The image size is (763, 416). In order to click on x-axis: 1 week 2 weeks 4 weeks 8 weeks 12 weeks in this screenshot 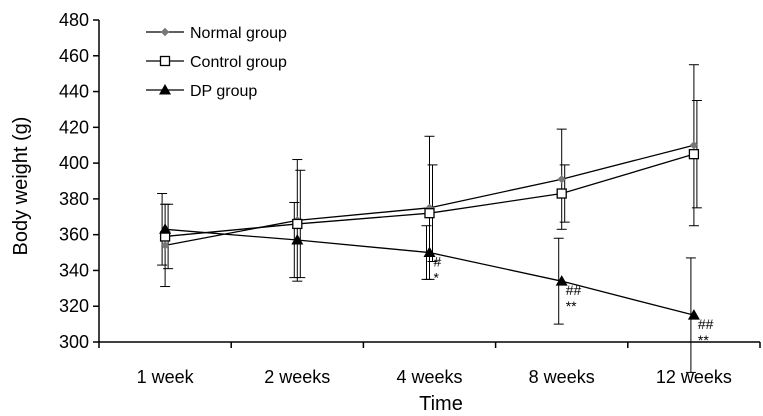, I will do `click(429, 364)`.